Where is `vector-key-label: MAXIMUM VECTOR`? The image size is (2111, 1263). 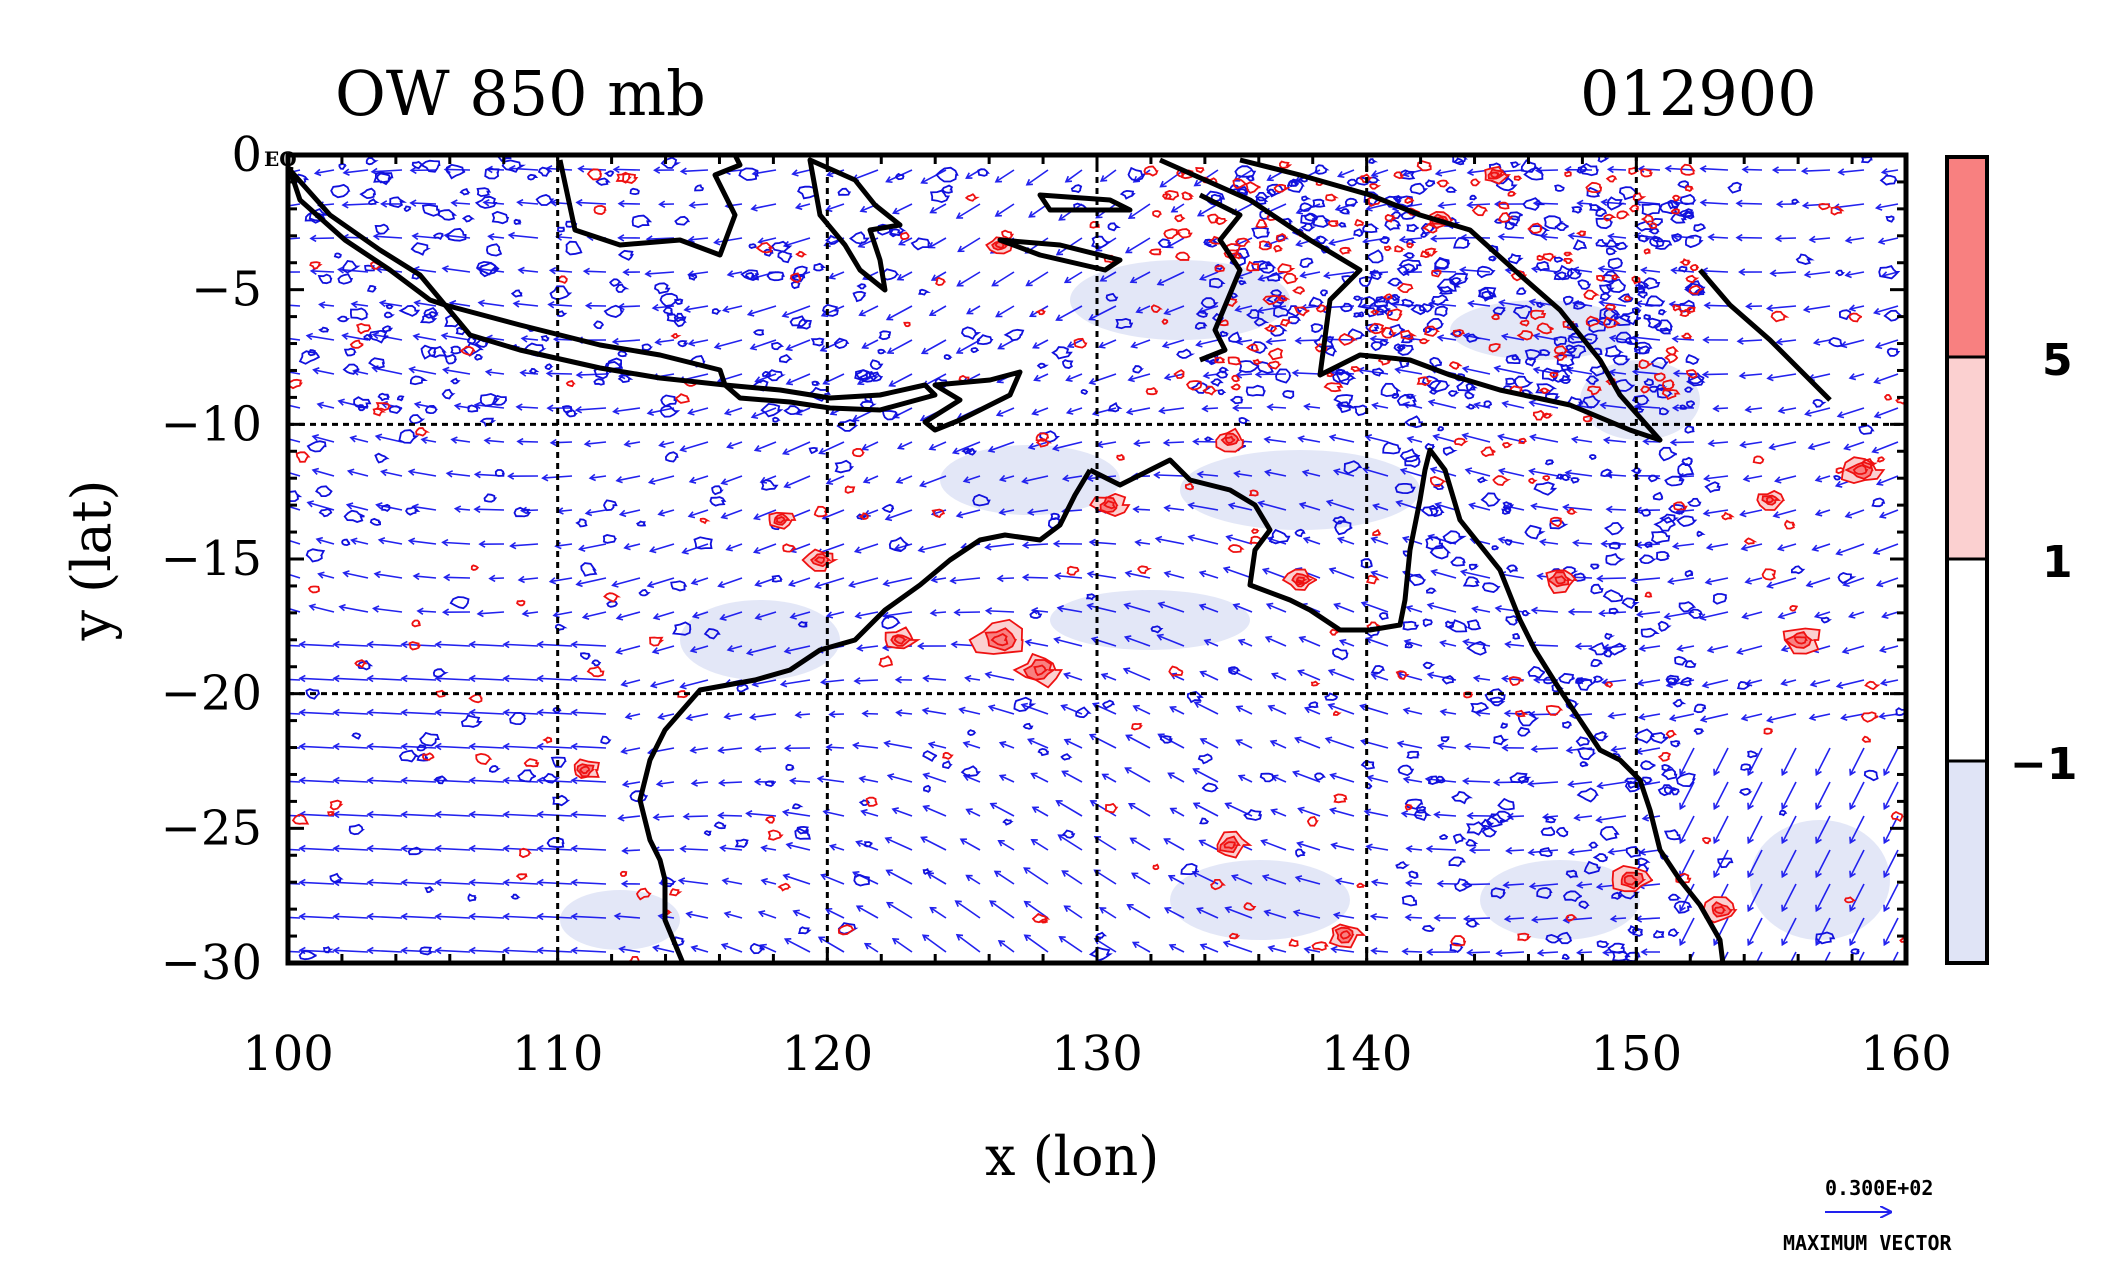
vector-key-label: MAXIMUM VECTOR is located at coordinates (1868, 1243).